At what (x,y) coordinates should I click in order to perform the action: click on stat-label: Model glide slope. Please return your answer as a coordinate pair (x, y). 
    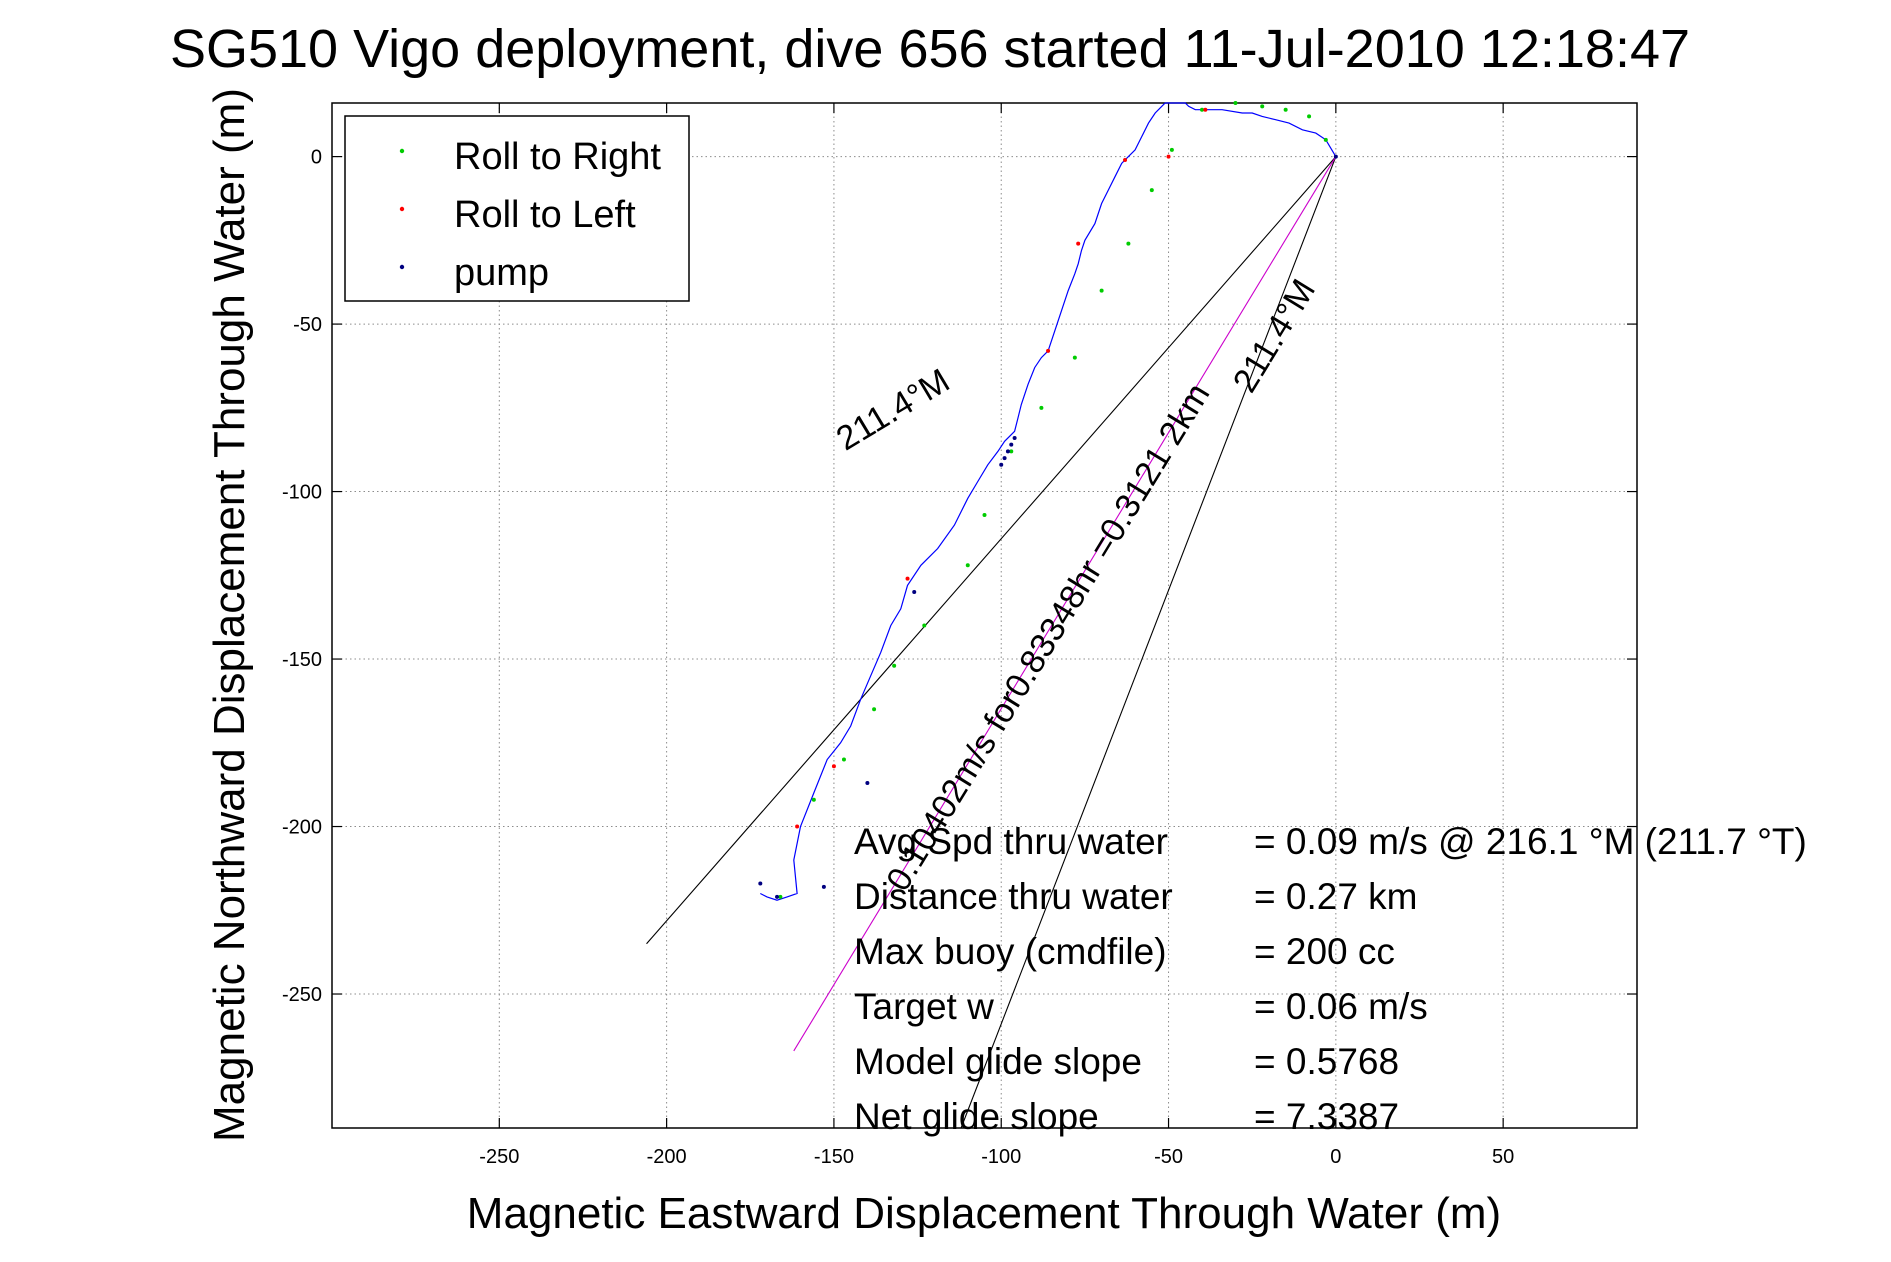
    Looking at the image, I should click on (998, 1061).